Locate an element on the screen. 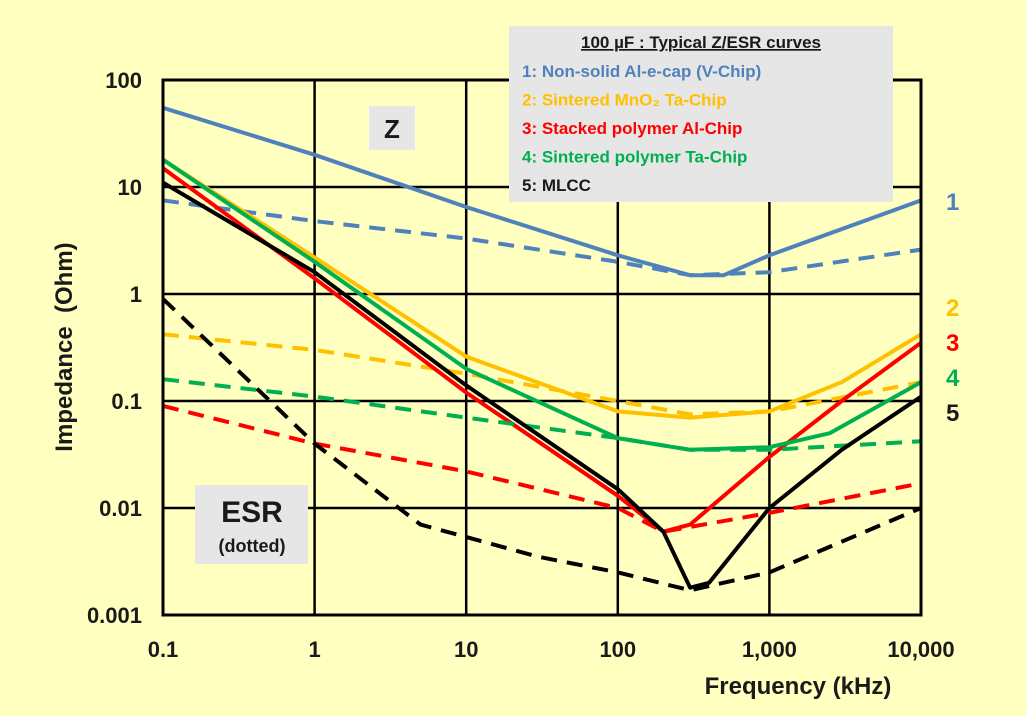 Image resolution: width=1026 pixels, height=716 pixels. series-end-labels: 1 2 3 4 5 is located at coordinates (953, 308).